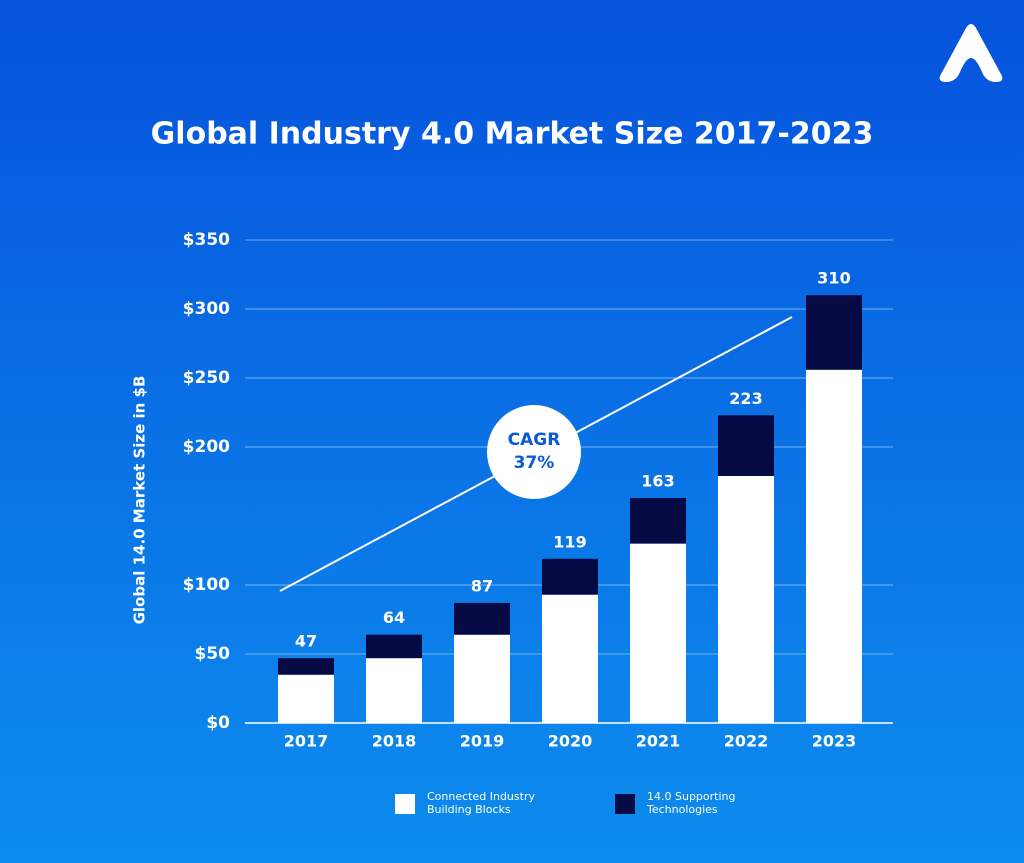  What do you see at coordinates (213, 654) in the screenshot?
I see `y-tick-label: $50` at bounding box center [213, 654].